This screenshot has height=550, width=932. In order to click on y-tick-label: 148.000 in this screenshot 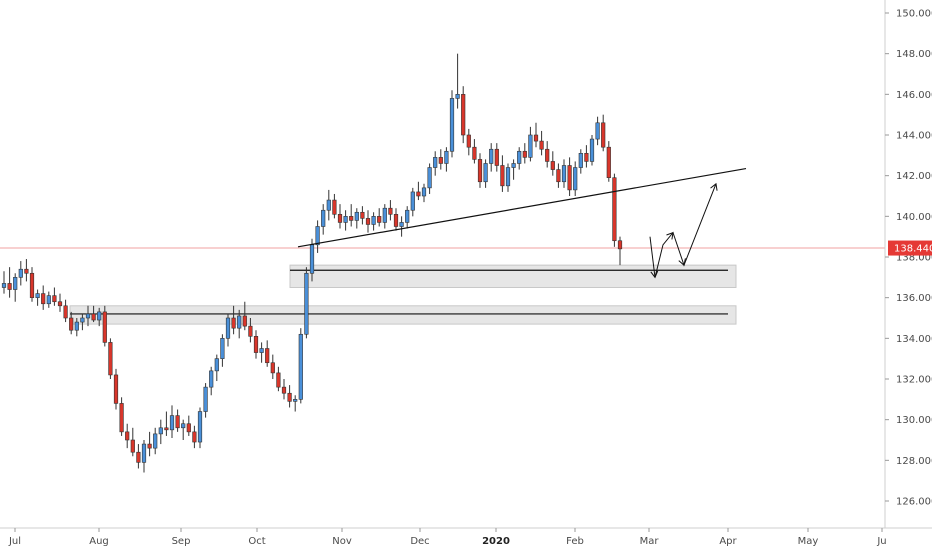, I will do `click(914, 54)`.